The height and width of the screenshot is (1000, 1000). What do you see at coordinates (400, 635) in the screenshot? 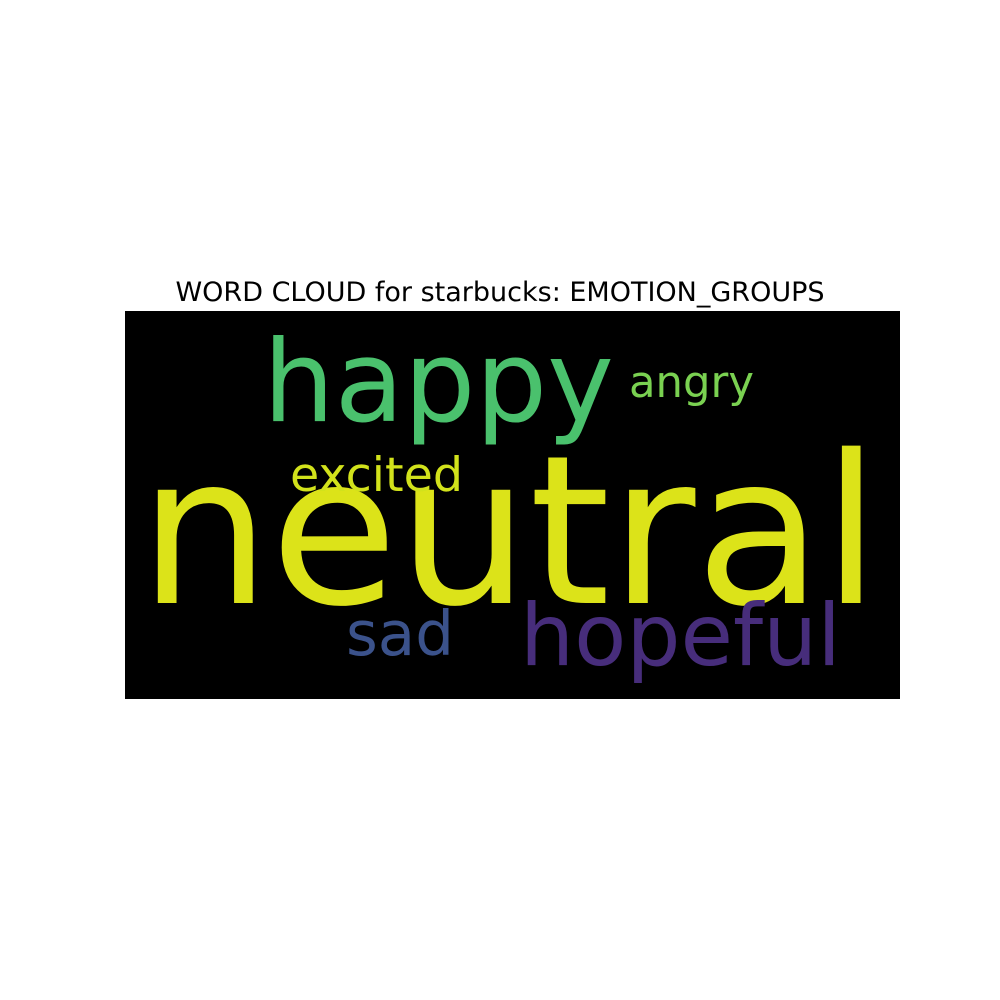
I see `word-sad: sad` at bounding box center [400, 635].